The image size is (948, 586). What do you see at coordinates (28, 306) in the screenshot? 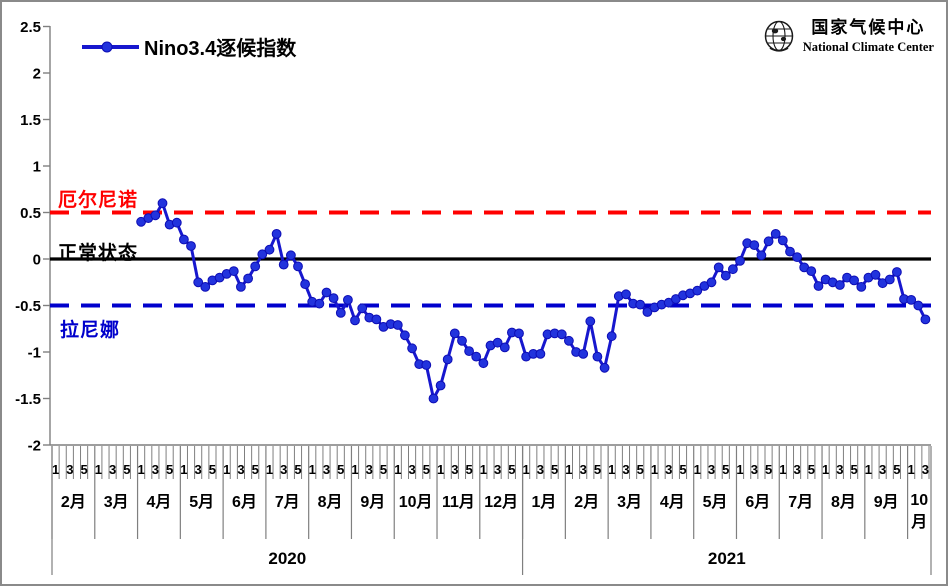
I see `svg-text: -0.5` at bounding box center [28, 306].